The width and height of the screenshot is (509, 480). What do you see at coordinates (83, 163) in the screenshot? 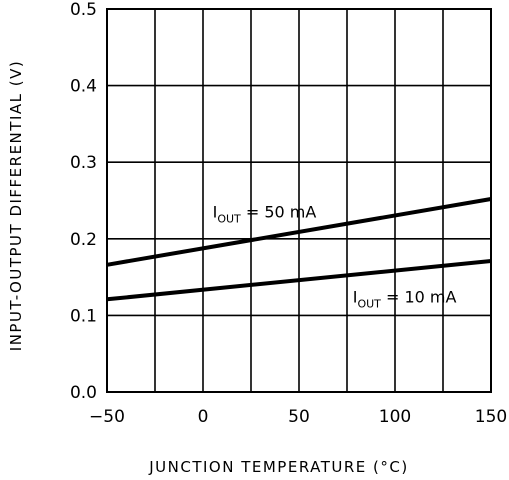
I see `y-tick-label: 0.3` at bounding box center [83, 163].